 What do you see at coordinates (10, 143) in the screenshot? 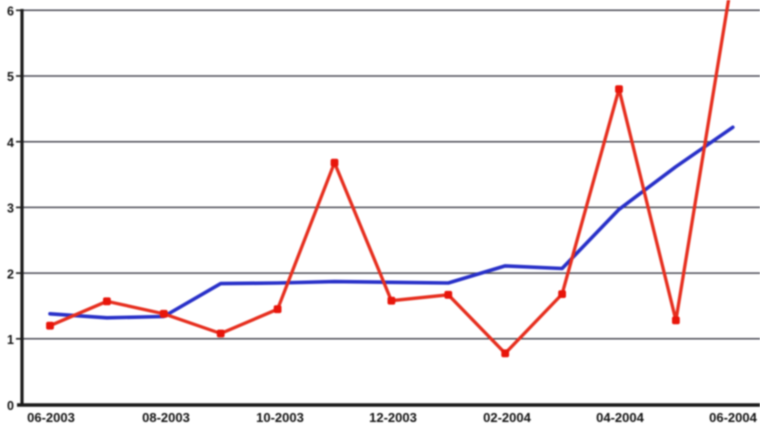
I see `svg-text: 4` at bounding box center [10, 143].